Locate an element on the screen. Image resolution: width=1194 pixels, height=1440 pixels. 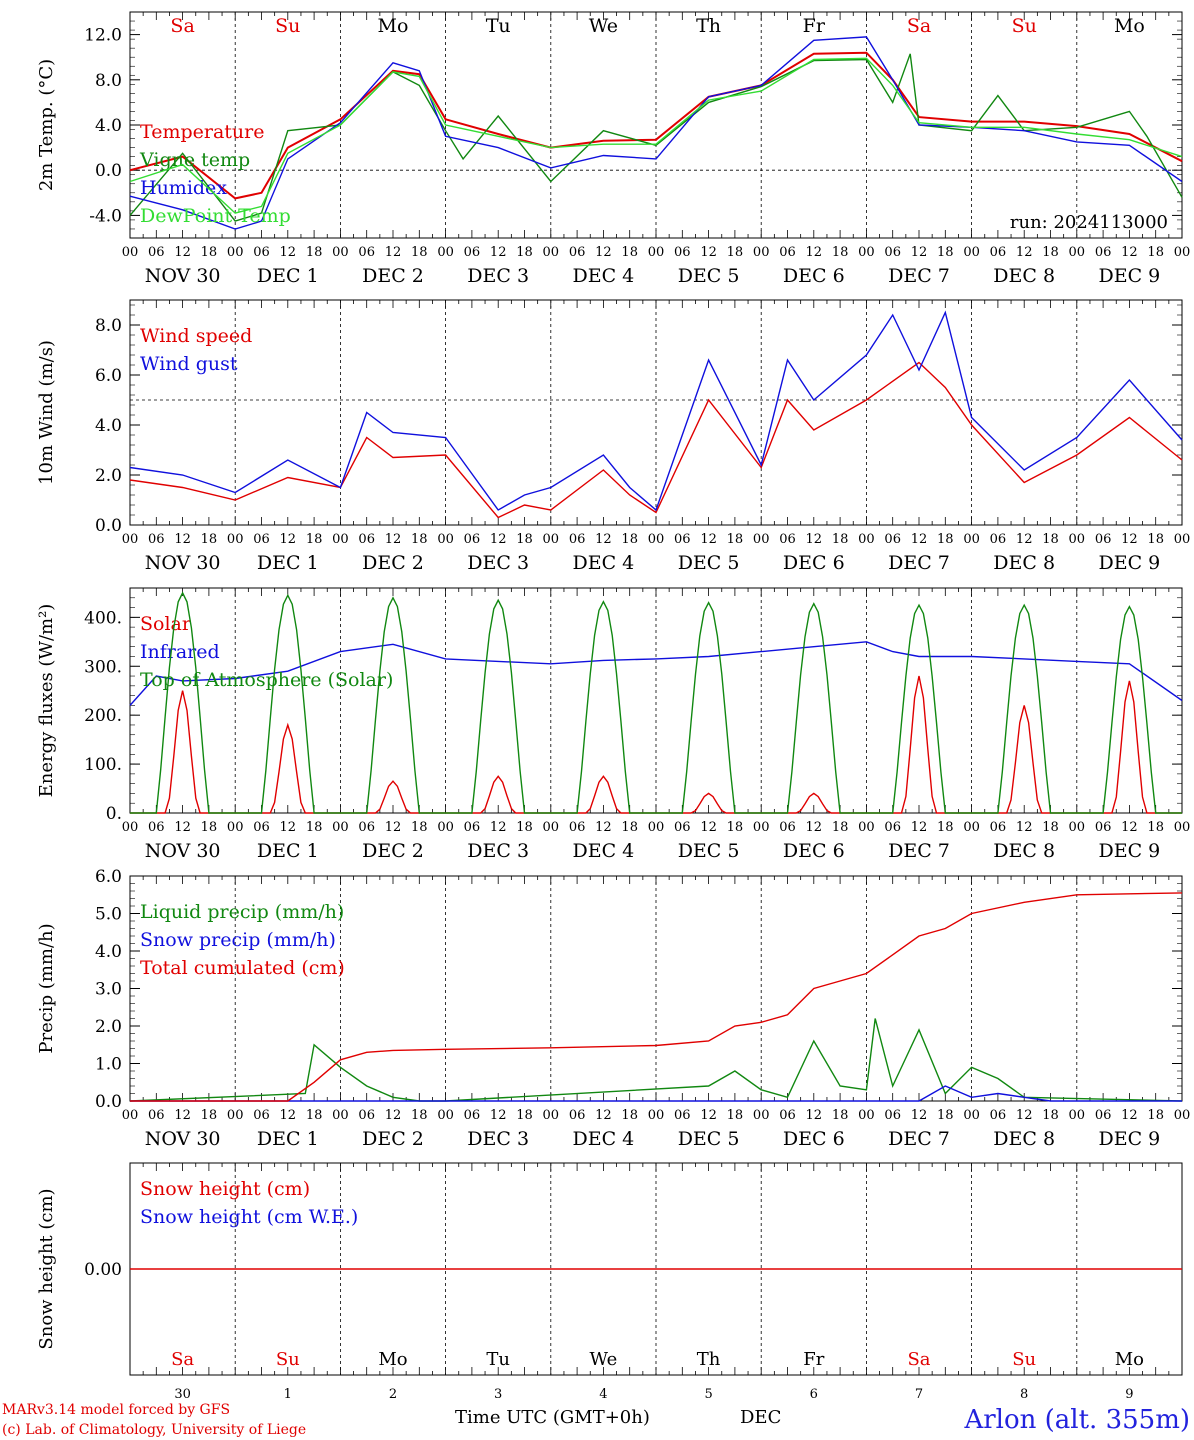
date-label: DEC 6 is located at coordinates (814, 1139).